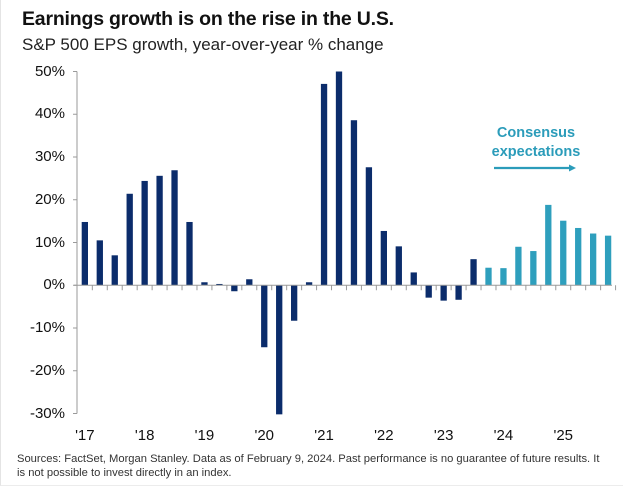 The image size is (624, 487). Describe the element at coordinates (47, 413) in the screenshot. I see `y-tick-label: -30%` at that location.